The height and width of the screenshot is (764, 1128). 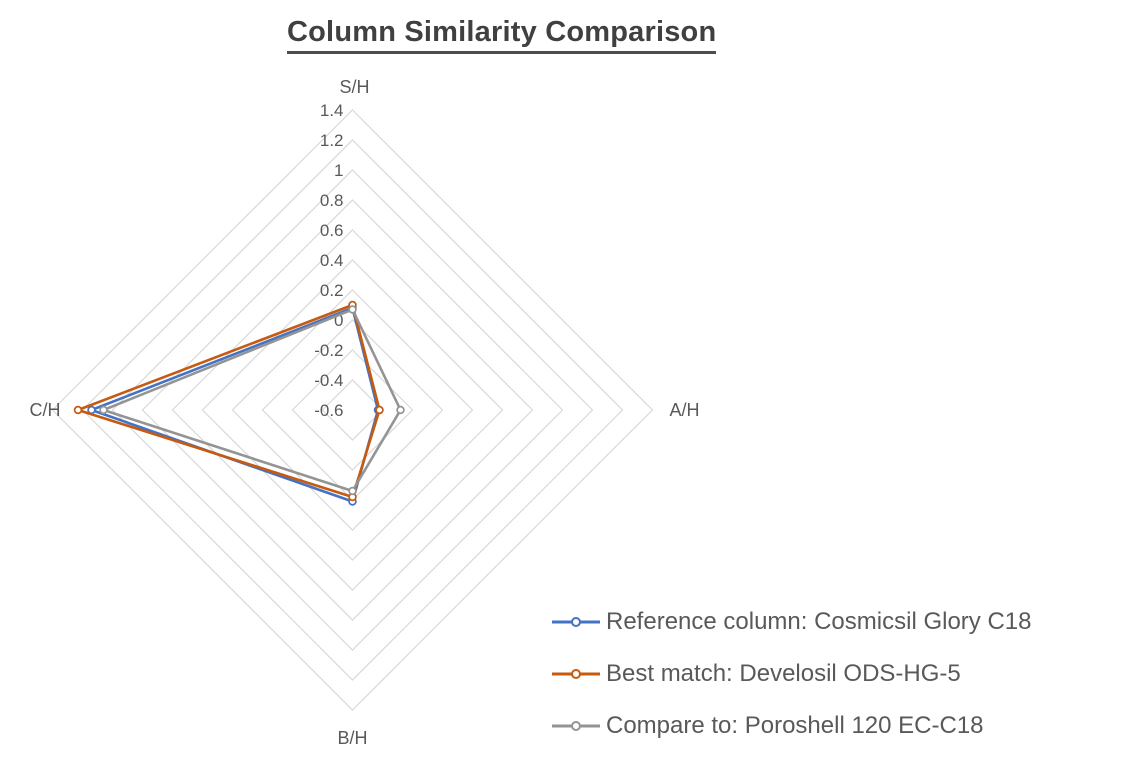 What do you see at coordinates (332, 110) in the screenshot?
I see `radial-tick-label: 1.4` at bounding box center [332, 110].